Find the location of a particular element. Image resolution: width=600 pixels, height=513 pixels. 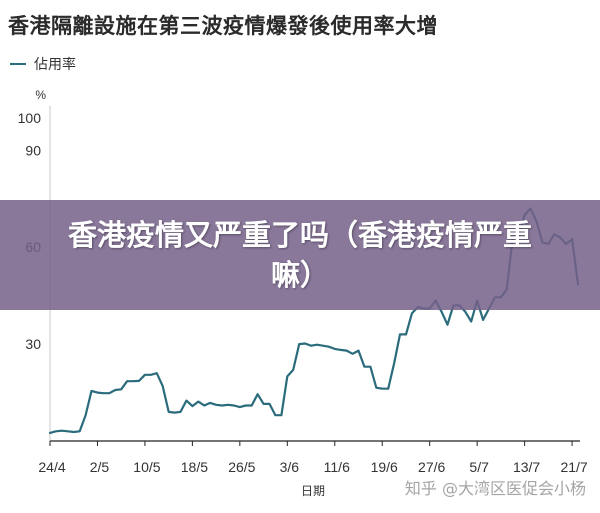

x-tick-label: 24/4 is located at coordinates (51, 467).